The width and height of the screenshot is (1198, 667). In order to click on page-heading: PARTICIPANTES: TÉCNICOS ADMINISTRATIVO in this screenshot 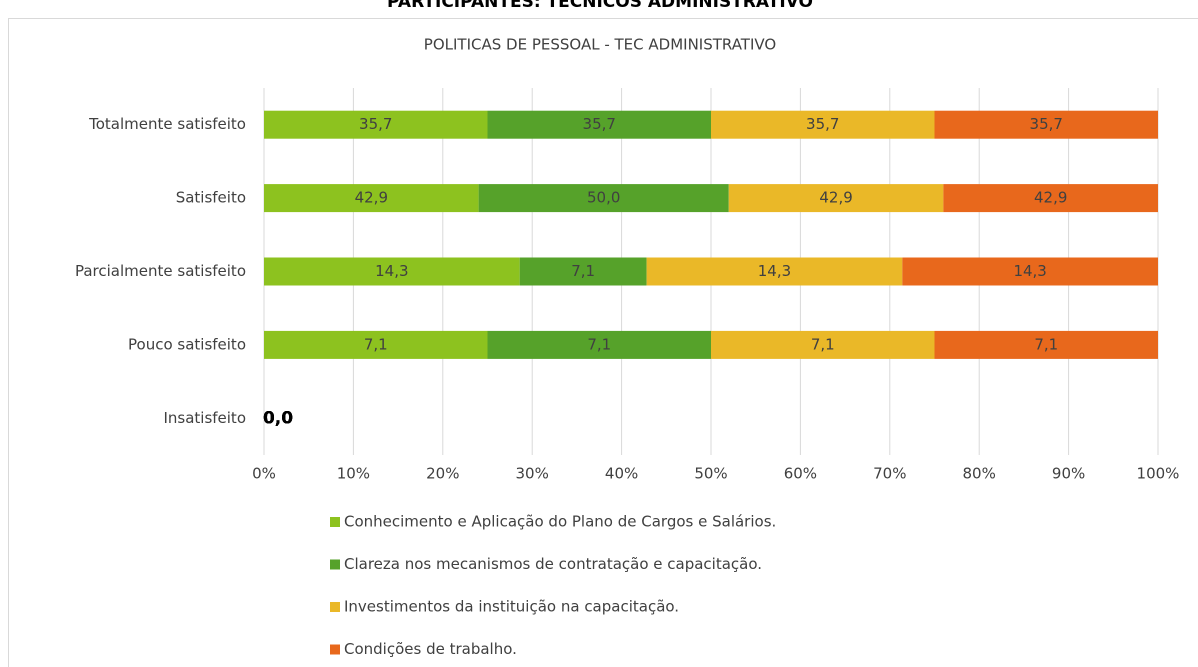, I will do `click(600, 6)`.